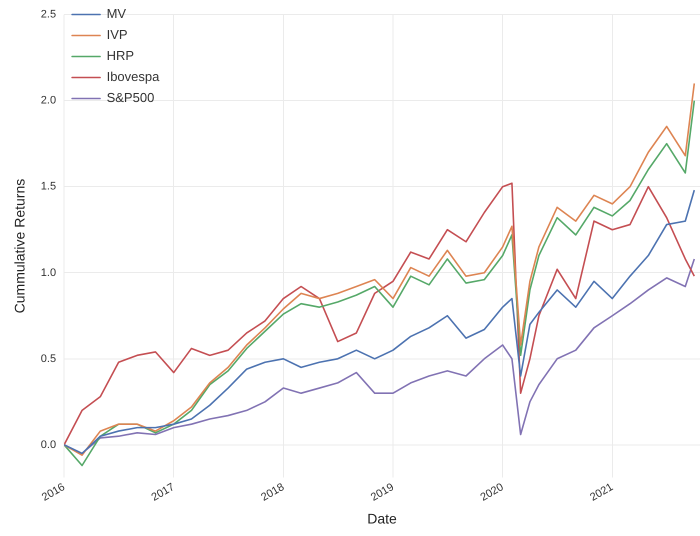 The image size is (700, 536). What do you see at coordinates (48, 14) in the screenshot?
I see `y-tick-label: 2.5` at bounding box center [48, 14].